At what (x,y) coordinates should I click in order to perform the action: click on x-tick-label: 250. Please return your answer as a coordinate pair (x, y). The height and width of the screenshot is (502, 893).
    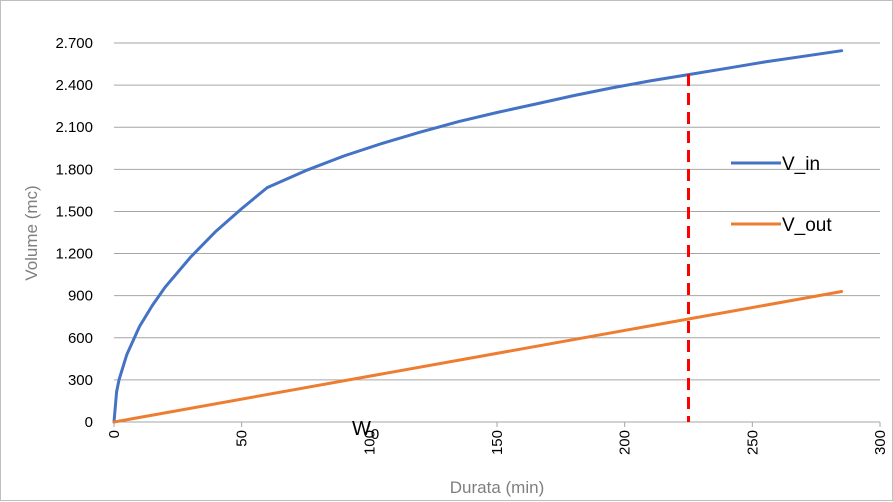
    Looking at the image, I should click on (752, 442).